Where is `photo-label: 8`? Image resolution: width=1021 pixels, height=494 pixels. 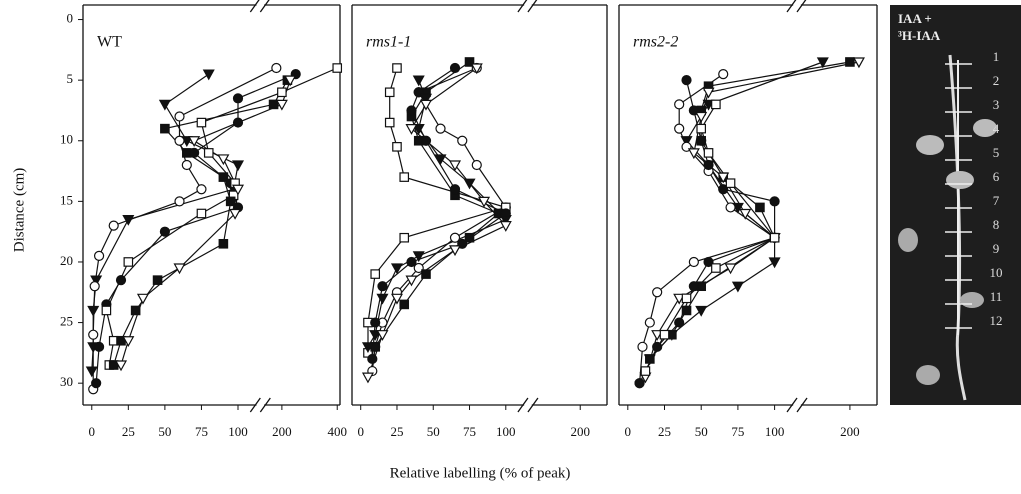 photo-label: 8 is located at coordinates (996, 224).